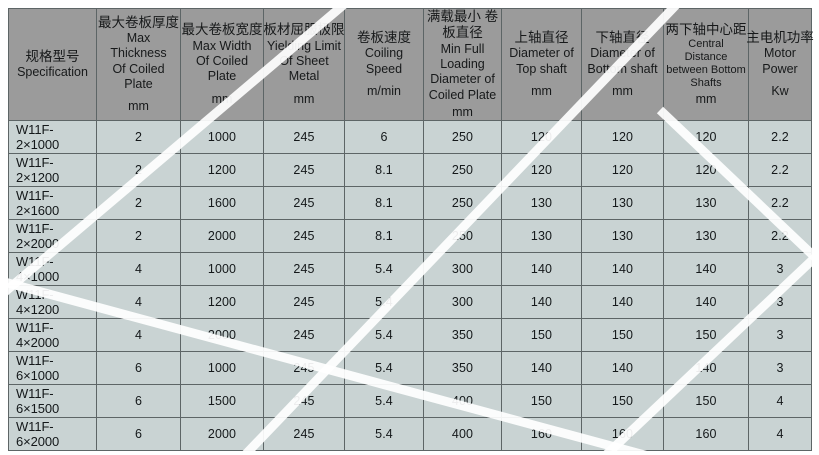  What do you see at coordinates (706, 99) in the screenshot?
I see `header-unit-central-distance: mm` at bounding box center [706, 99].